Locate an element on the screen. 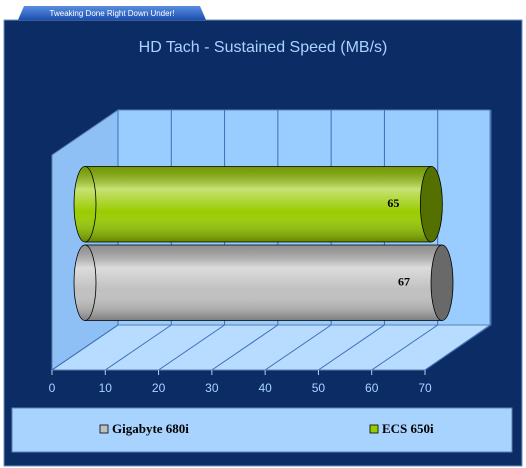 Image resolution: width=526 pixels, height=468 pixels. legend-label: Gigabyte 680i is located at coordinates (150, 428).